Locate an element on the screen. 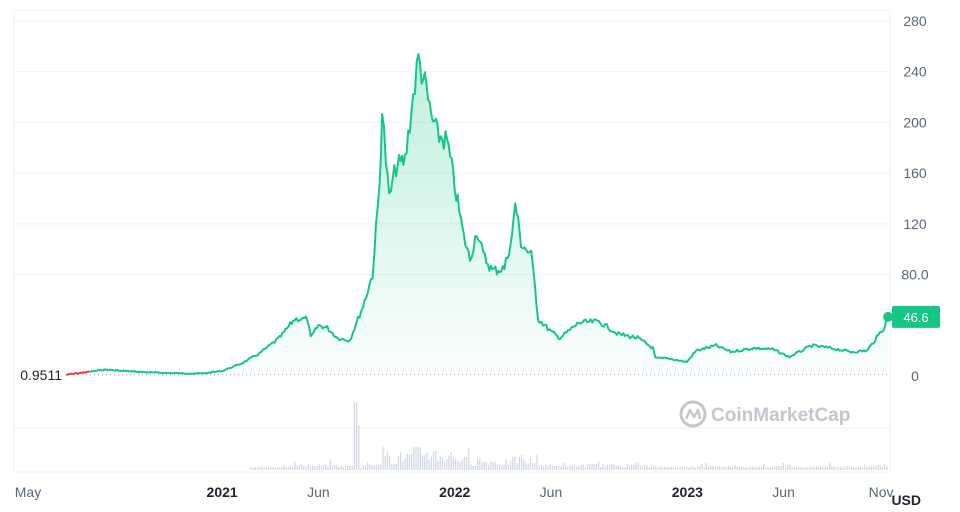  watermark-text: CoinMarketCap is located at coordinates (780, 415).